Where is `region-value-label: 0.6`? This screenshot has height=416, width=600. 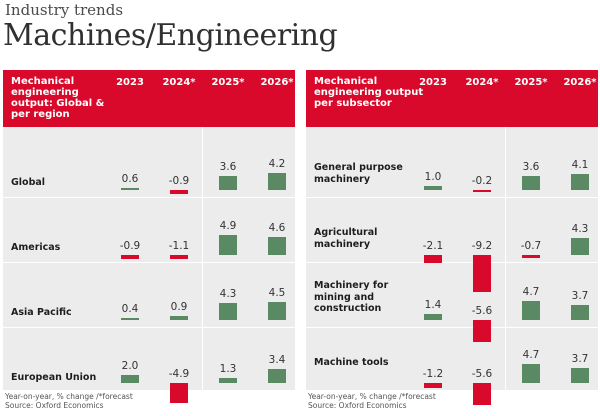 region-value-label: 0.6 is located at coordinates (130, 178).